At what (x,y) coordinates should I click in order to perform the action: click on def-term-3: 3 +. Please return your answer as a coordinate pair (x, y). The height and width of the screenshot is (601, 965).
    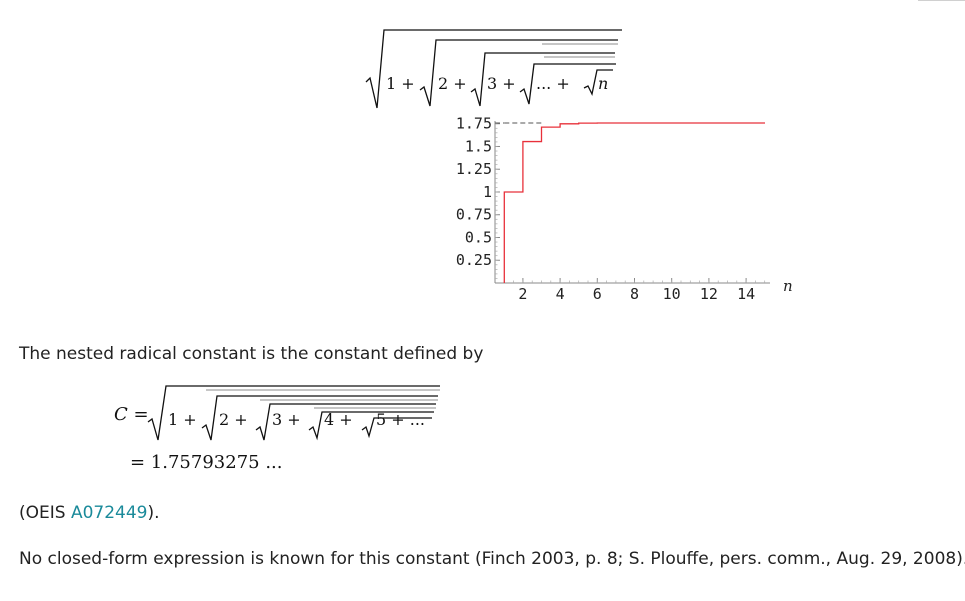
    Looking at the image, I should click on (286, 419).